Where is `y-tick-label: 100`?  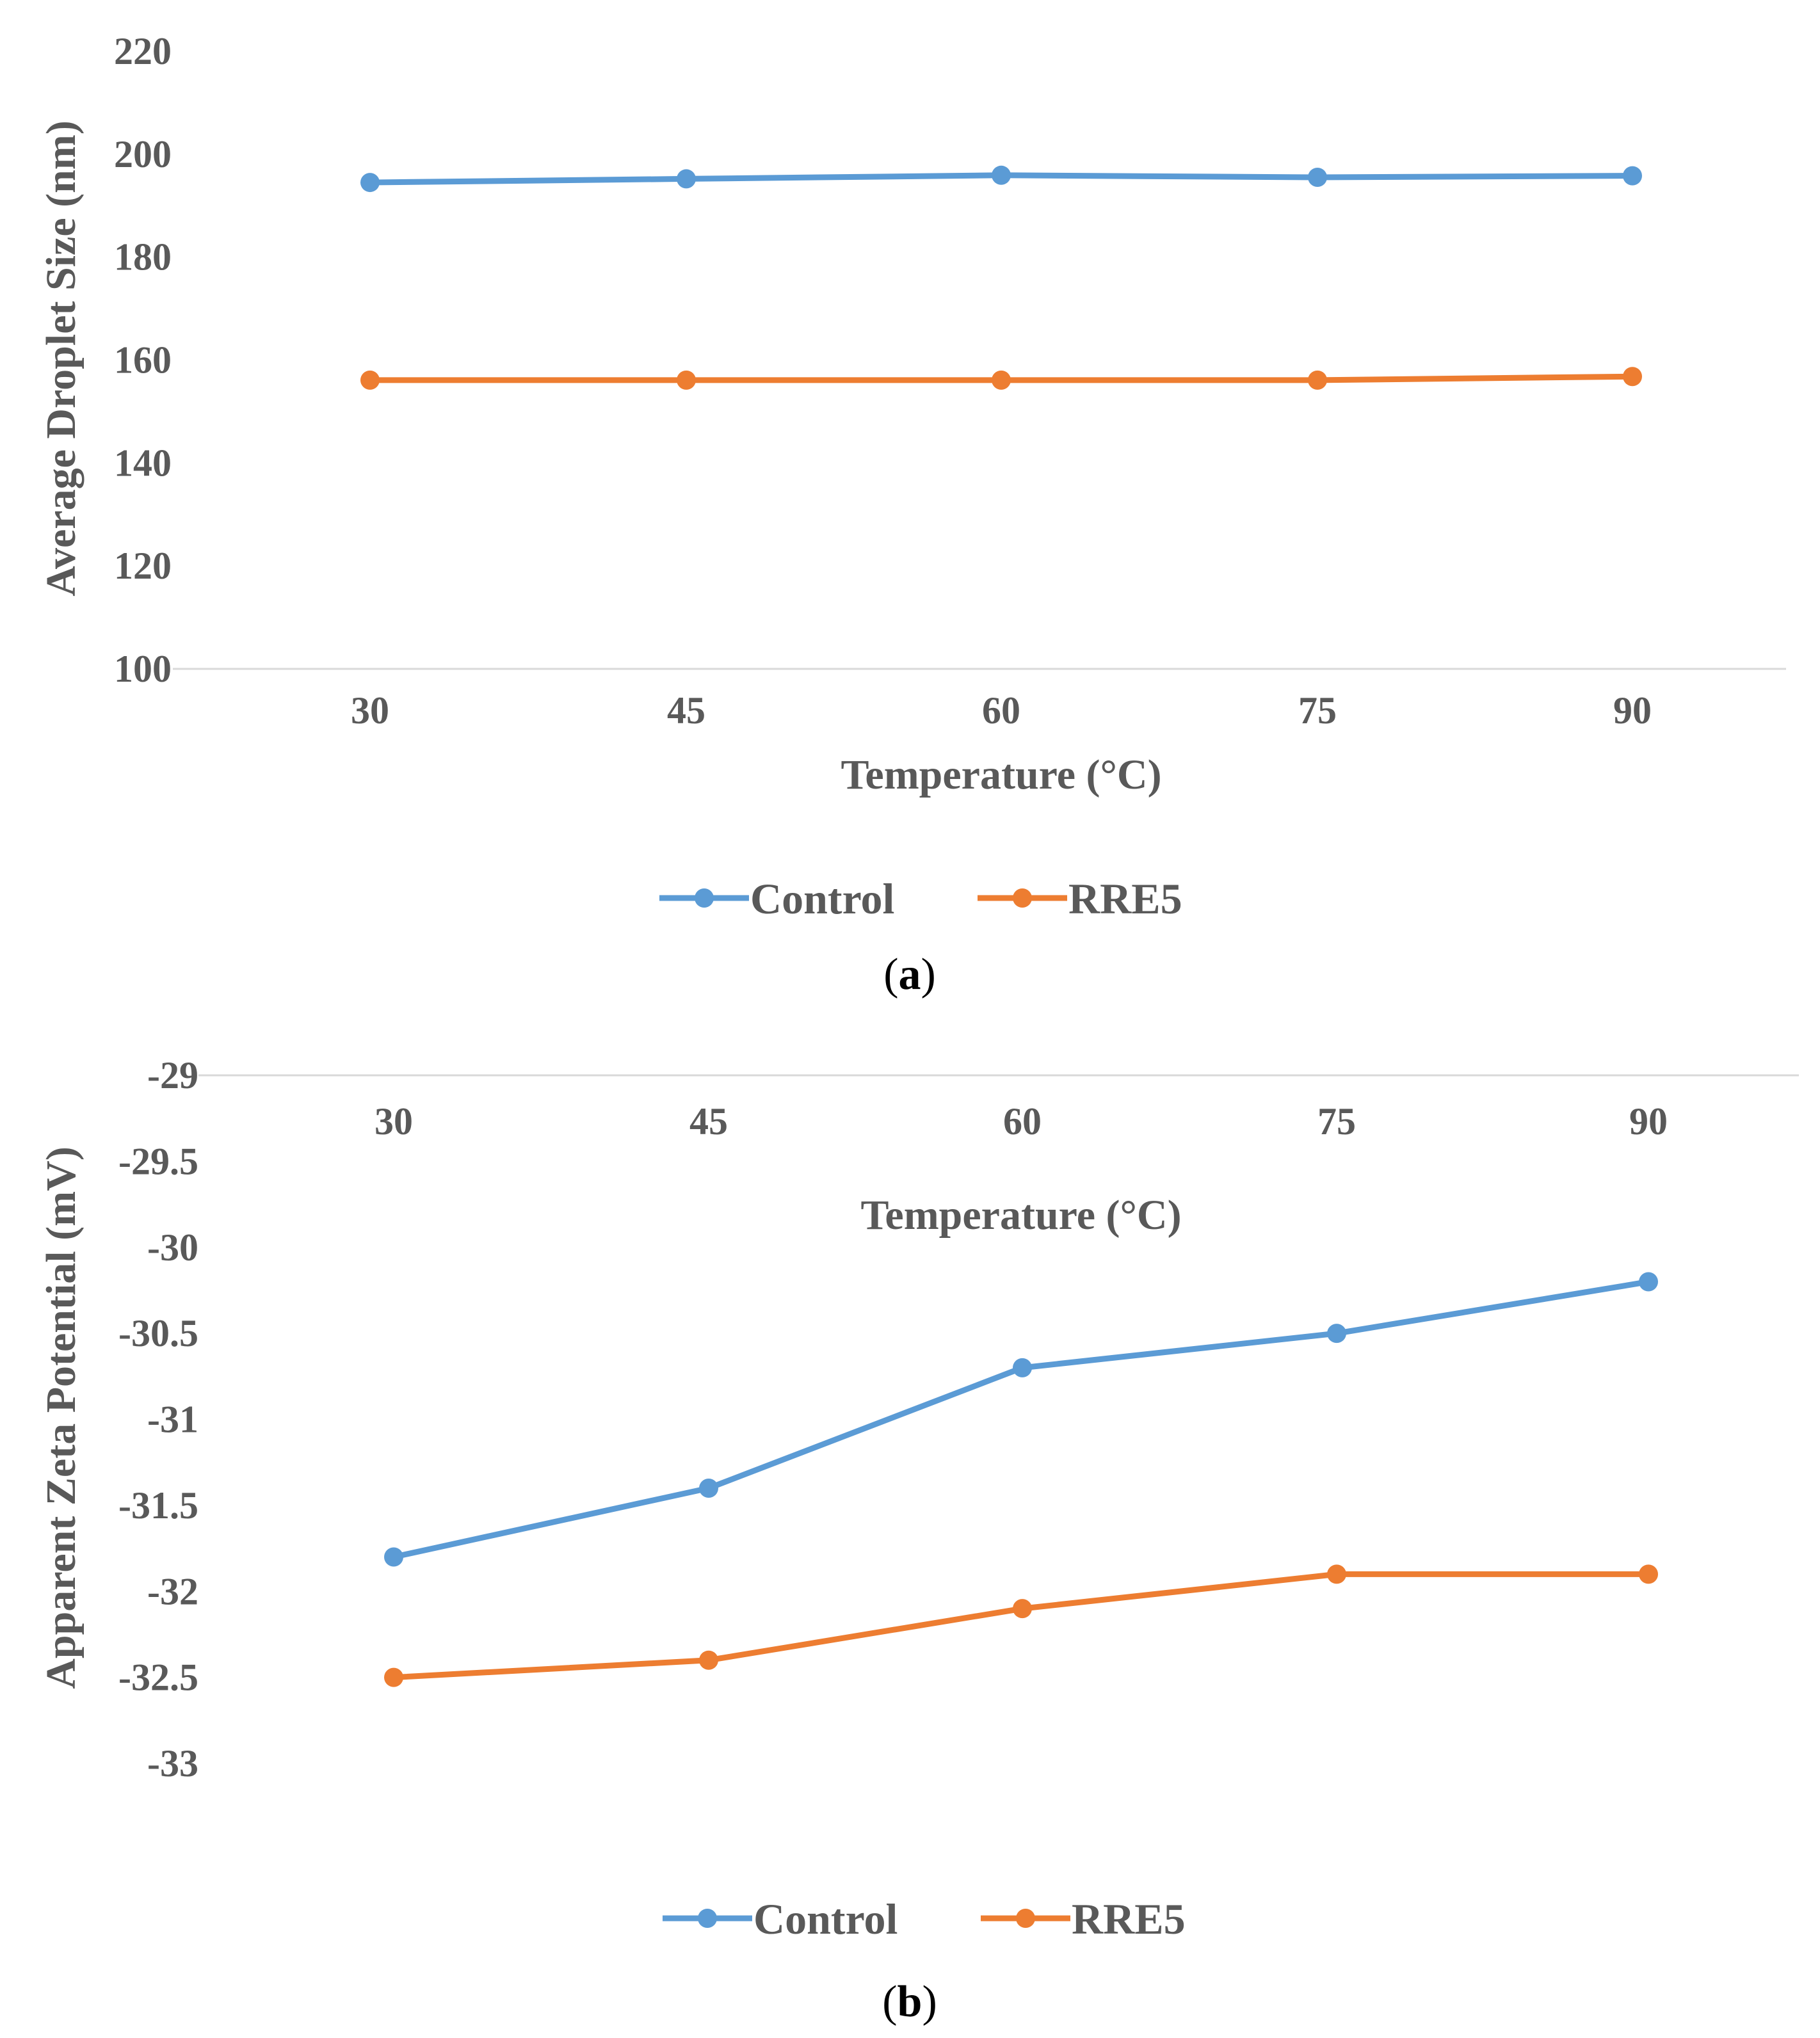 y-tick-label: 100 is located at coordinates (143, 669).